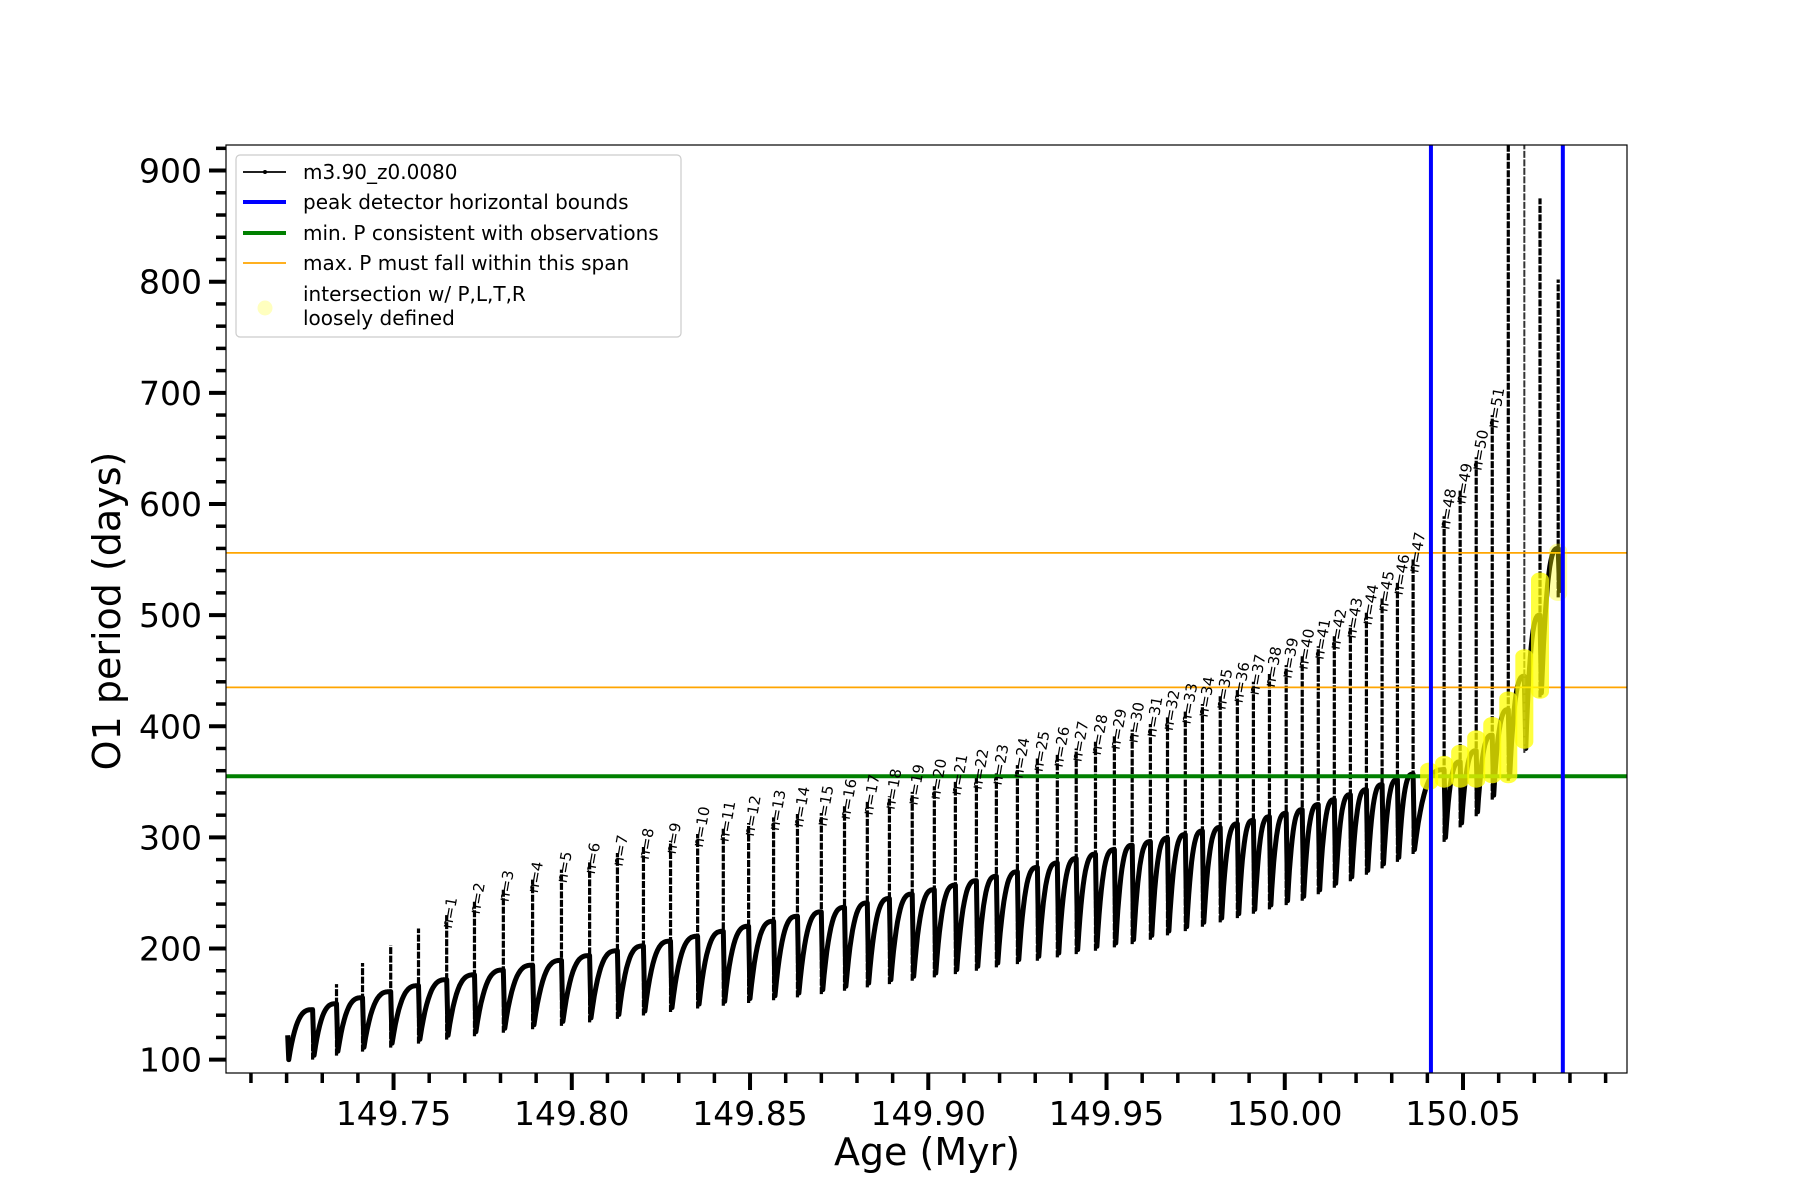  I want to click on x-axis-label: Age (Myr), so click(927, 1152).